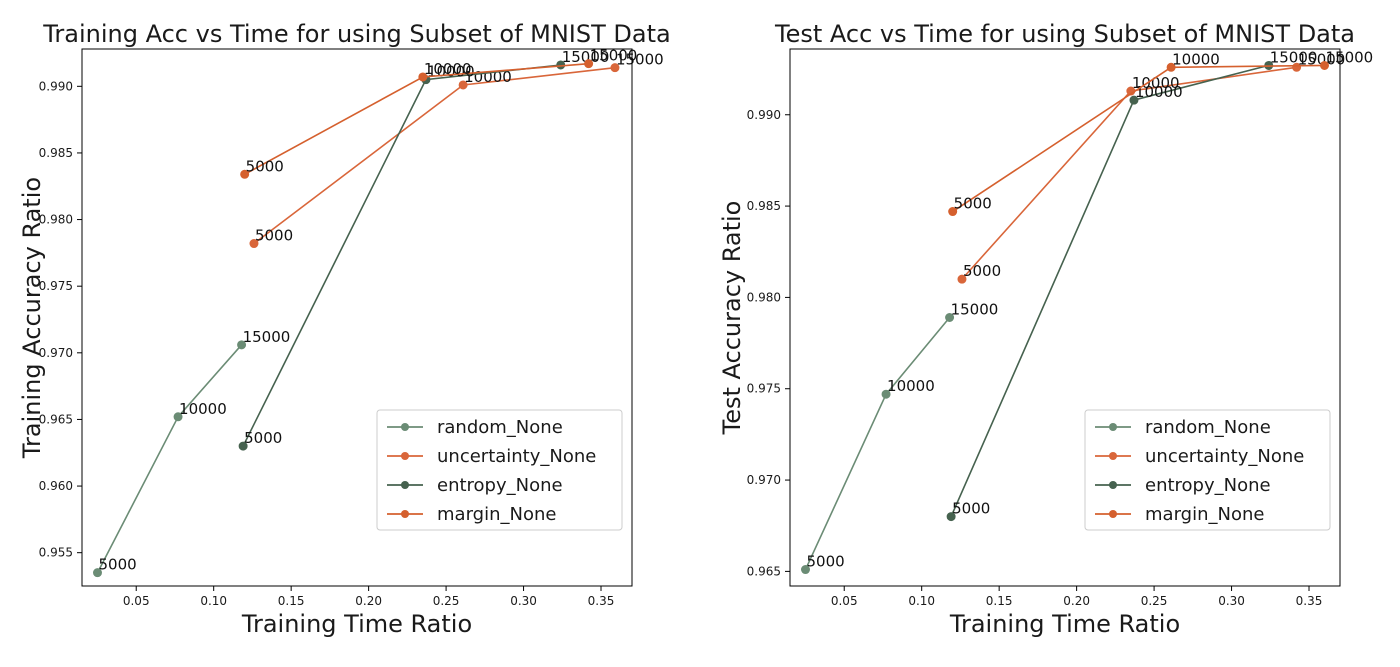 The image size is (1400, 667). What do you see at coordinates (56, 486) in the screenshot?
I see `y-tick-label: 0.960` at bounding box center [56, 486].